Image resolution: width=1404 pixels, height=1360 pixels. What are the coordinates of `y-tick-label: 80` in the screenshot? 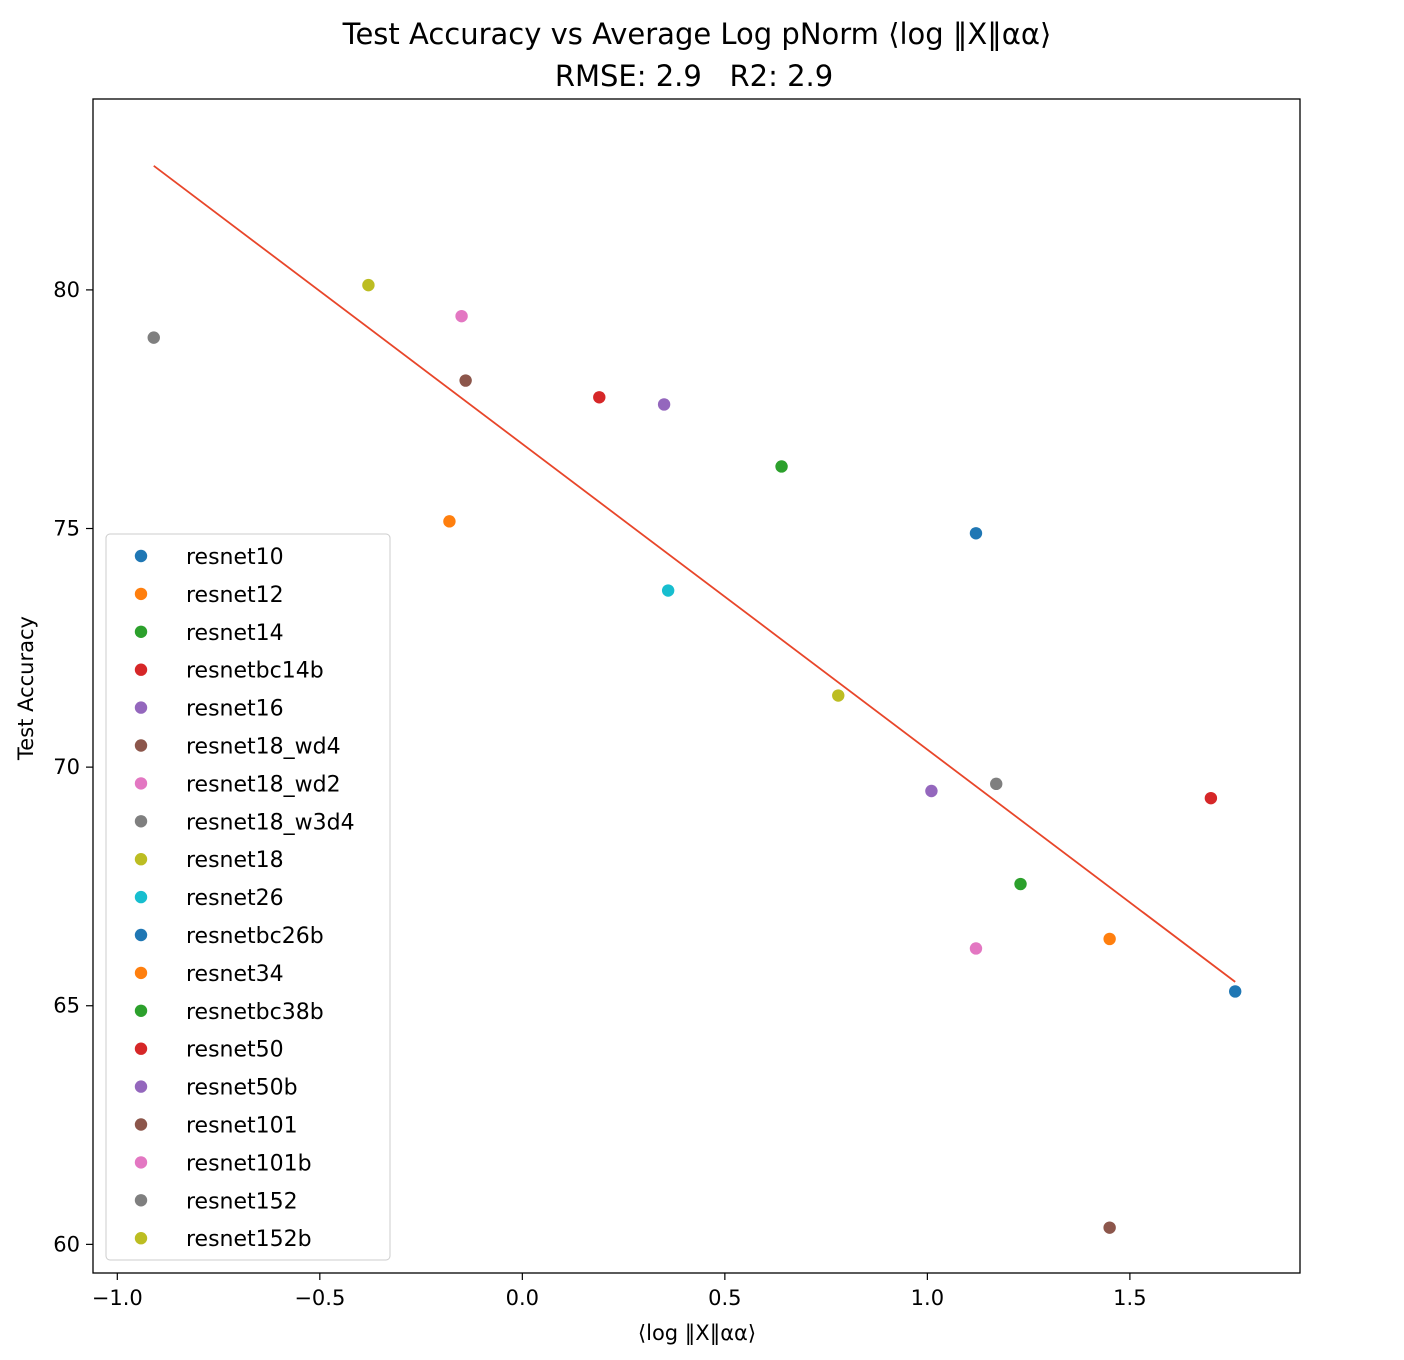 It's located at (66, 290).